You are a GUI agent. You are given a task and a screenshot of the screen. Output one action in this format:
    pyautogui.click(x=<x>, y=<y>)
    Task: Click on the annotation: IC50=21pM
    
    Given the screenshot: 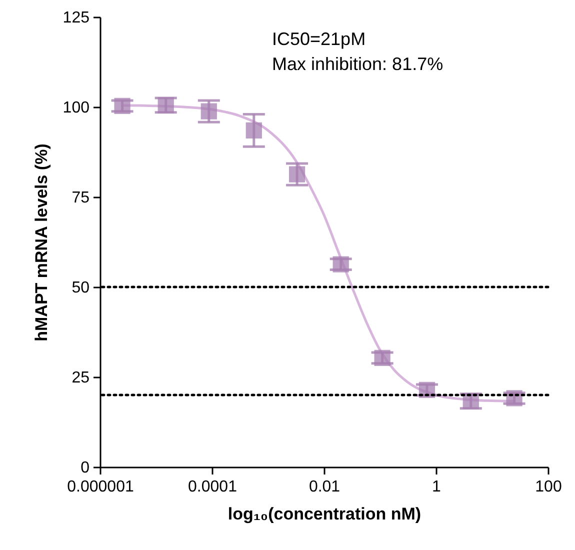 What is the action you would take?
    pyautogui.click(x=319, y=39)
    